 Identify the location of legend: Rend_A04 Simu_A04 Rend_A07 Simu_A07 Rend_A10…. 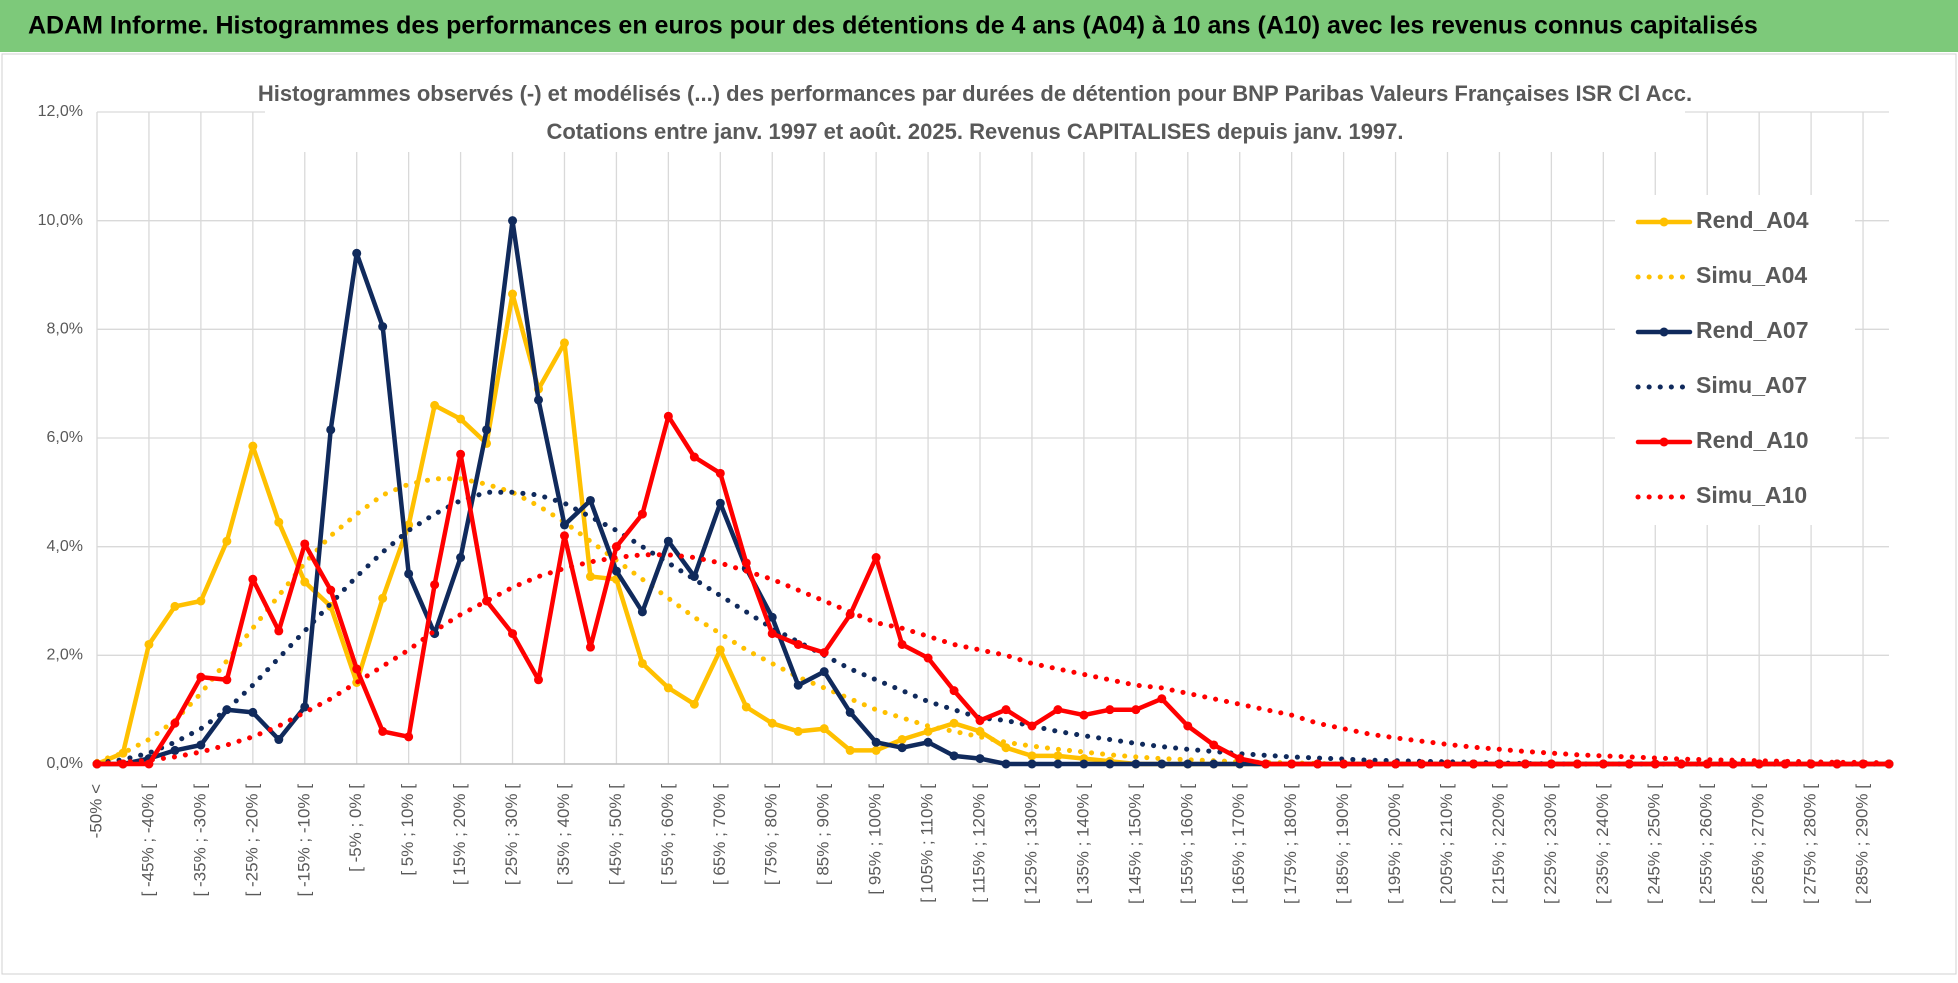
(1735, 360).